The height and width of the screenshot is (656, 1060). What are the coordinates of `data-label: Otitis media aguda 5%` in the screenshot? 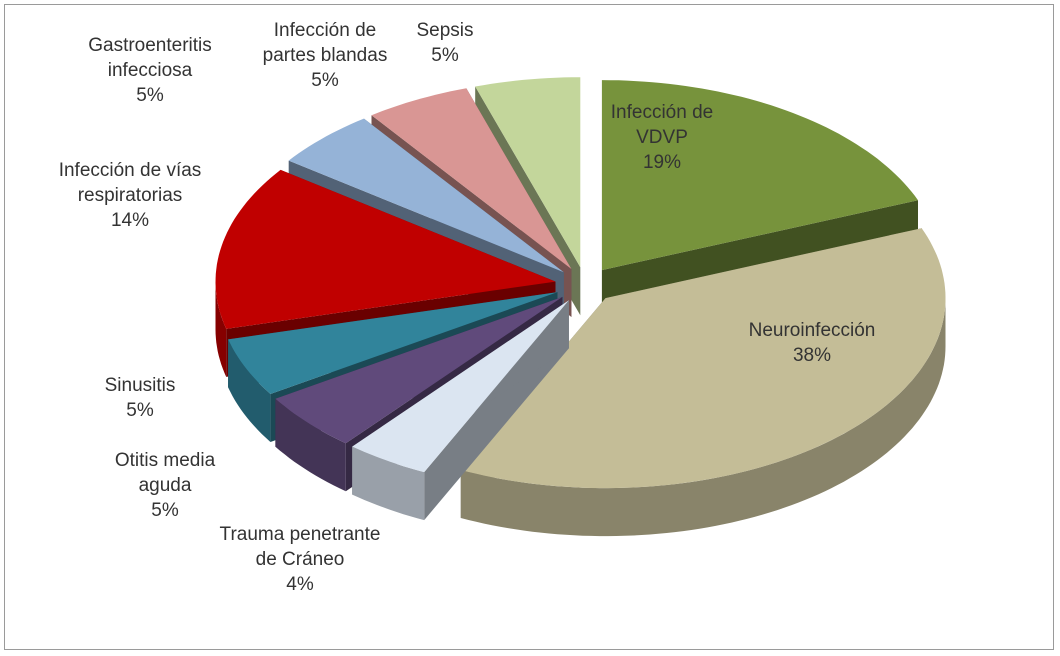 It's located at (165, 485).